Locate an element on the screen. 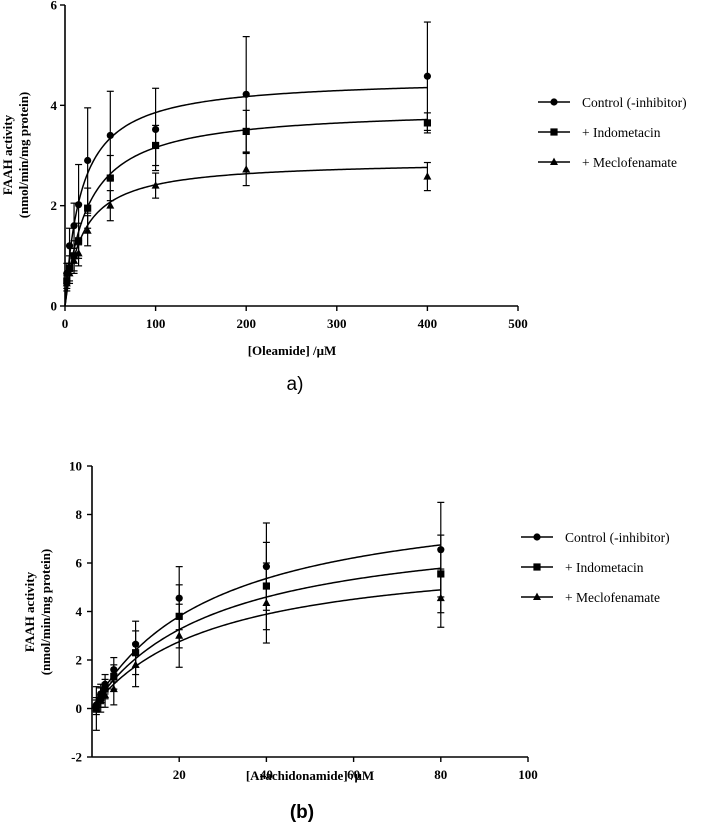 The height and width of the screenshot is (823, 709). x-axis-title: [Arachidonamide] /μM is located at coordinates (310, 775).